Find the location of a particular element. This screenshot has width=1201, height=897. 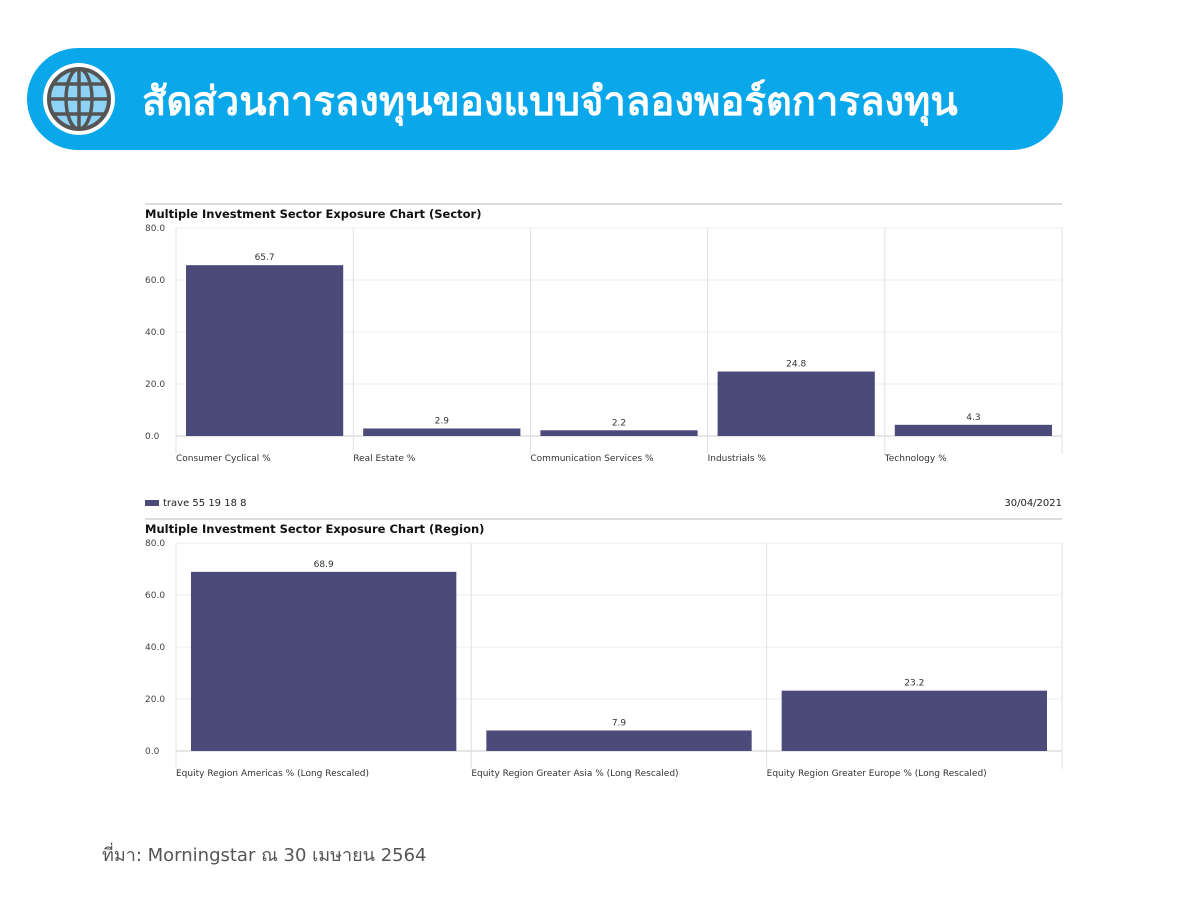

region-data-label: 23.2 is located at coordinates (914, 684).